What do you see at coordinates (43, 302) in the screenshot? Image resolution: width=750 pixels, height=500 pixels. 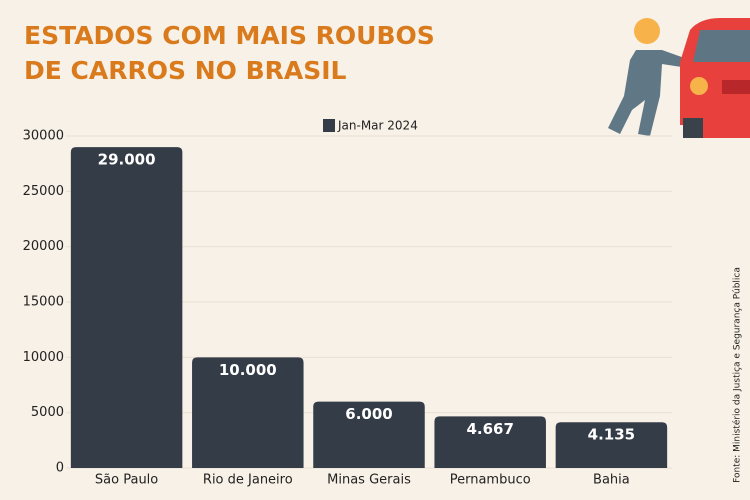 I see `y-tick-label: 15000` at bounding box center [43, 302].